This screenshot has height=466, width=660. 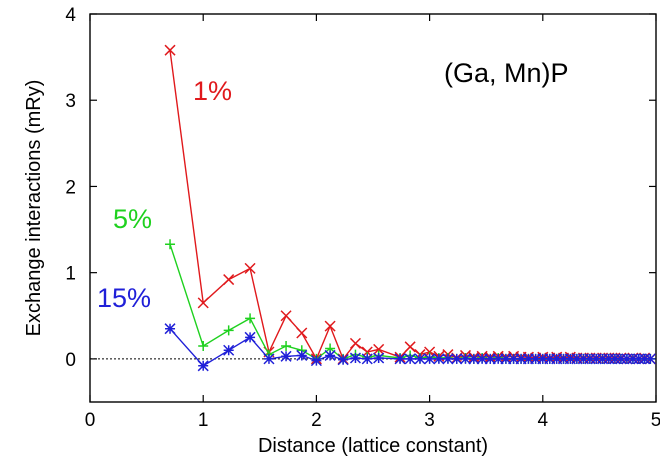 What do you see at coordinates (34, 208) in the screenshot?
I see `y-axis-label: Exchange interactions (mRy)` at bounding box center [34, 208].